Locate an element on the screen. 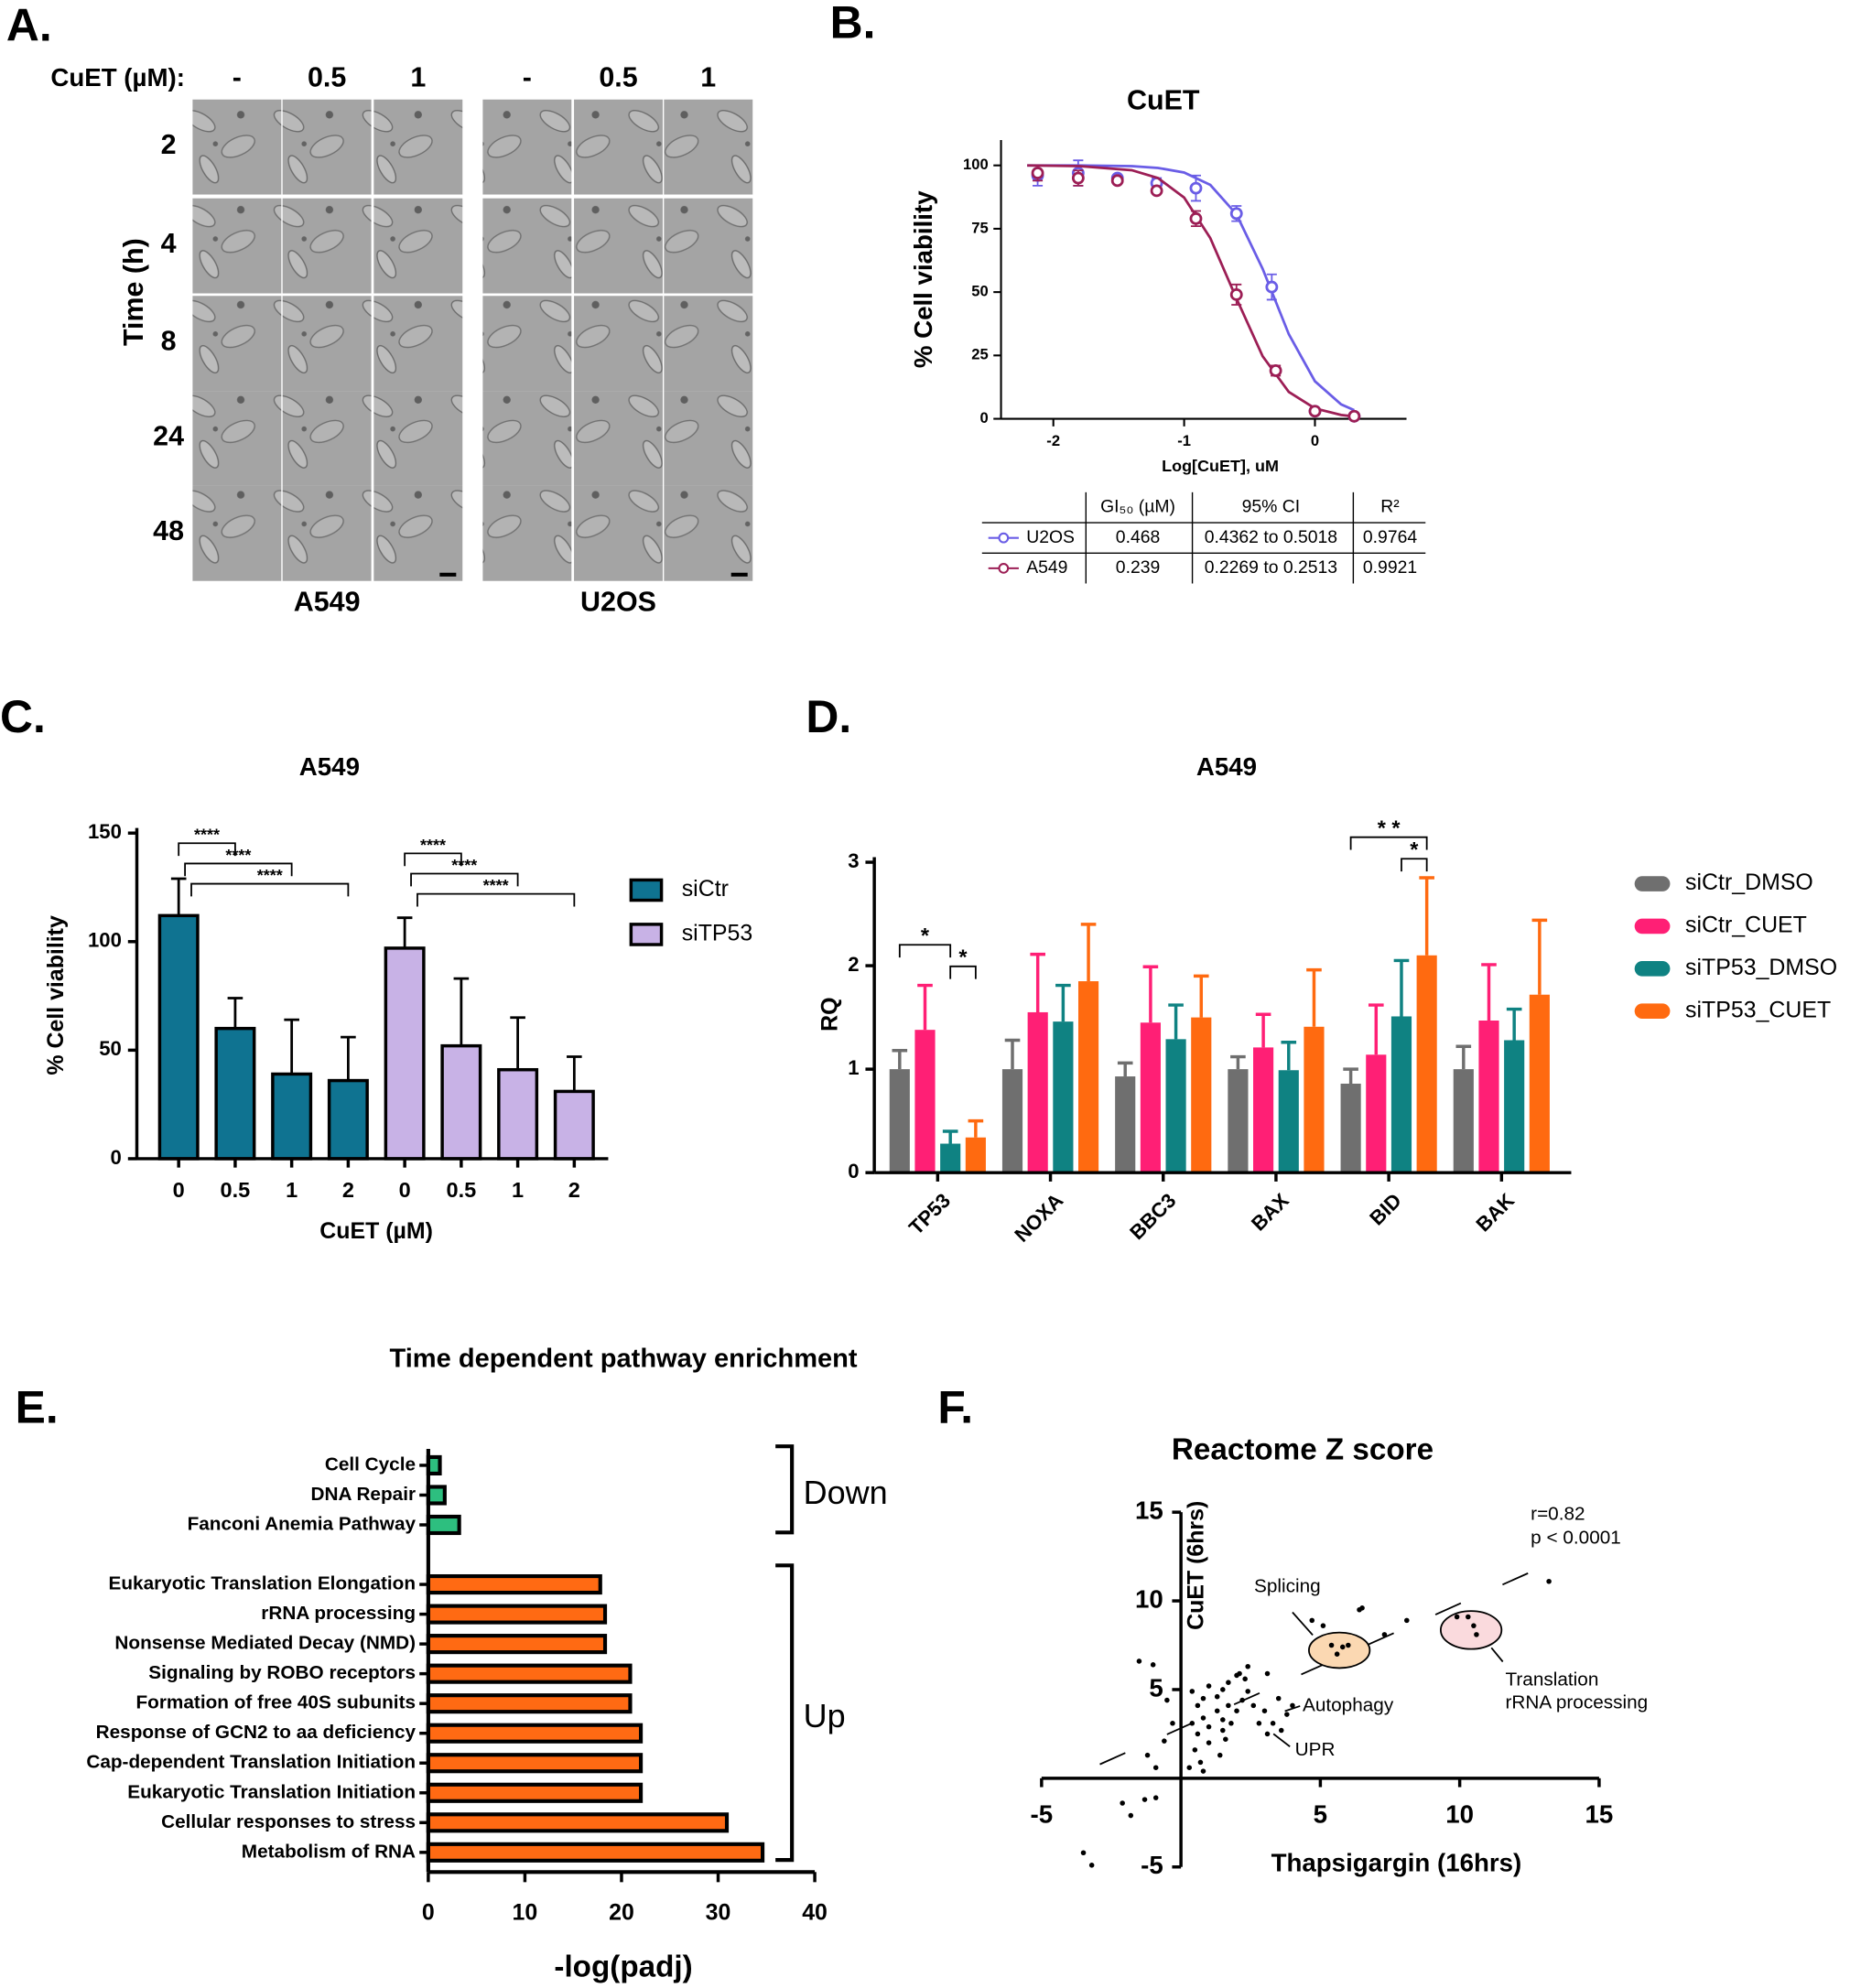 This screenshot has width=1850, height=1988. time-label: 24 is located at coordinates (168, 435).